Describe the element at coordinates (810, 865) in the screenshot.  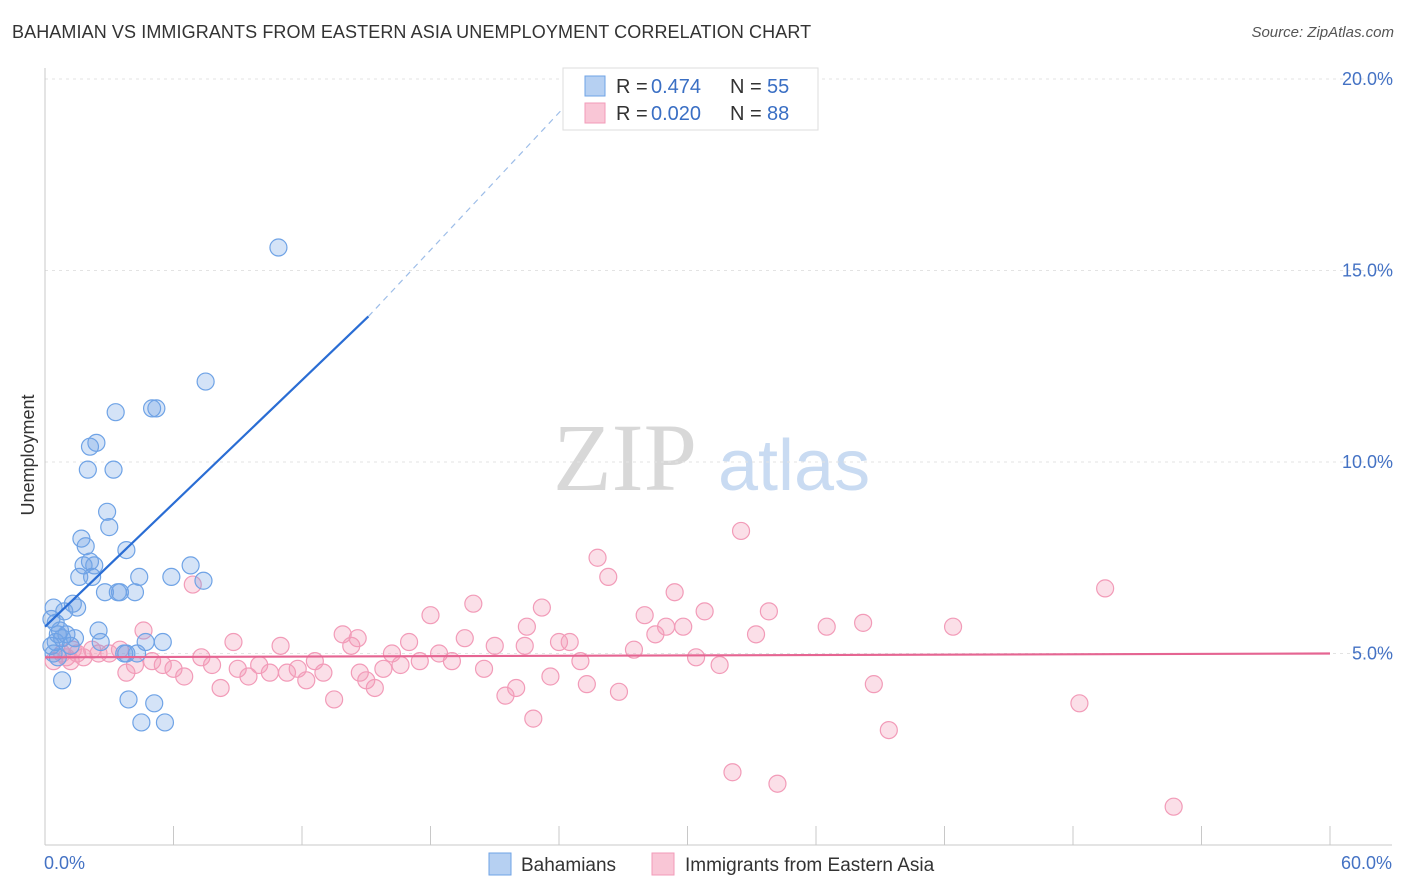
I see `bottom-legend-label-immigrants: Immigrants from Eastern Asia` at that location.